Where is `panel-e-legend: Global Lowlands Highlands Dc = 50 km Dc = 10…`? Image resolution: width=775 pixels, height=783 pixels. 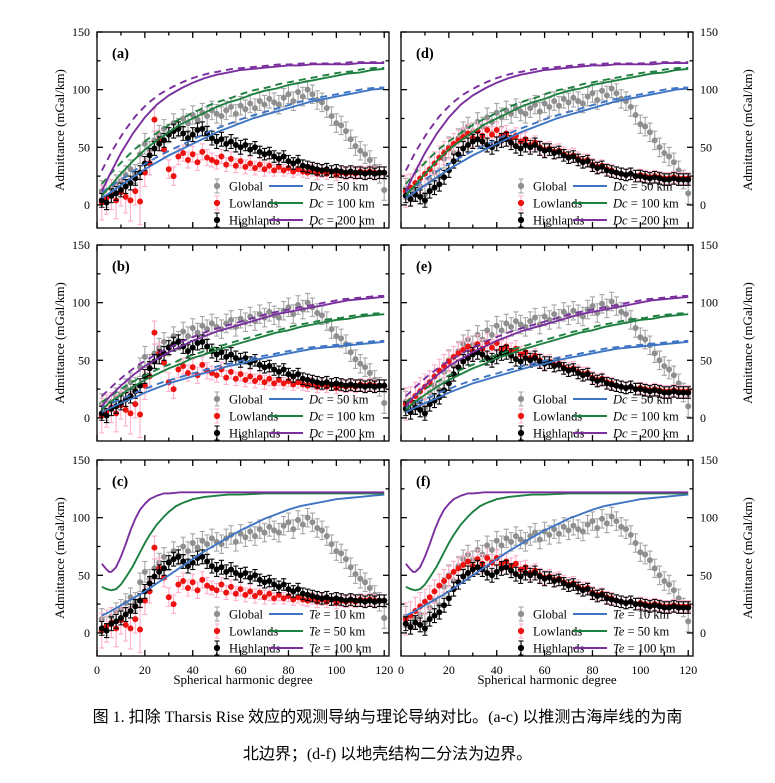 panel-e-legend: Global Lowlands Highlands Dc = 50 km Dc = 10… is located at coordinates (598, 416).